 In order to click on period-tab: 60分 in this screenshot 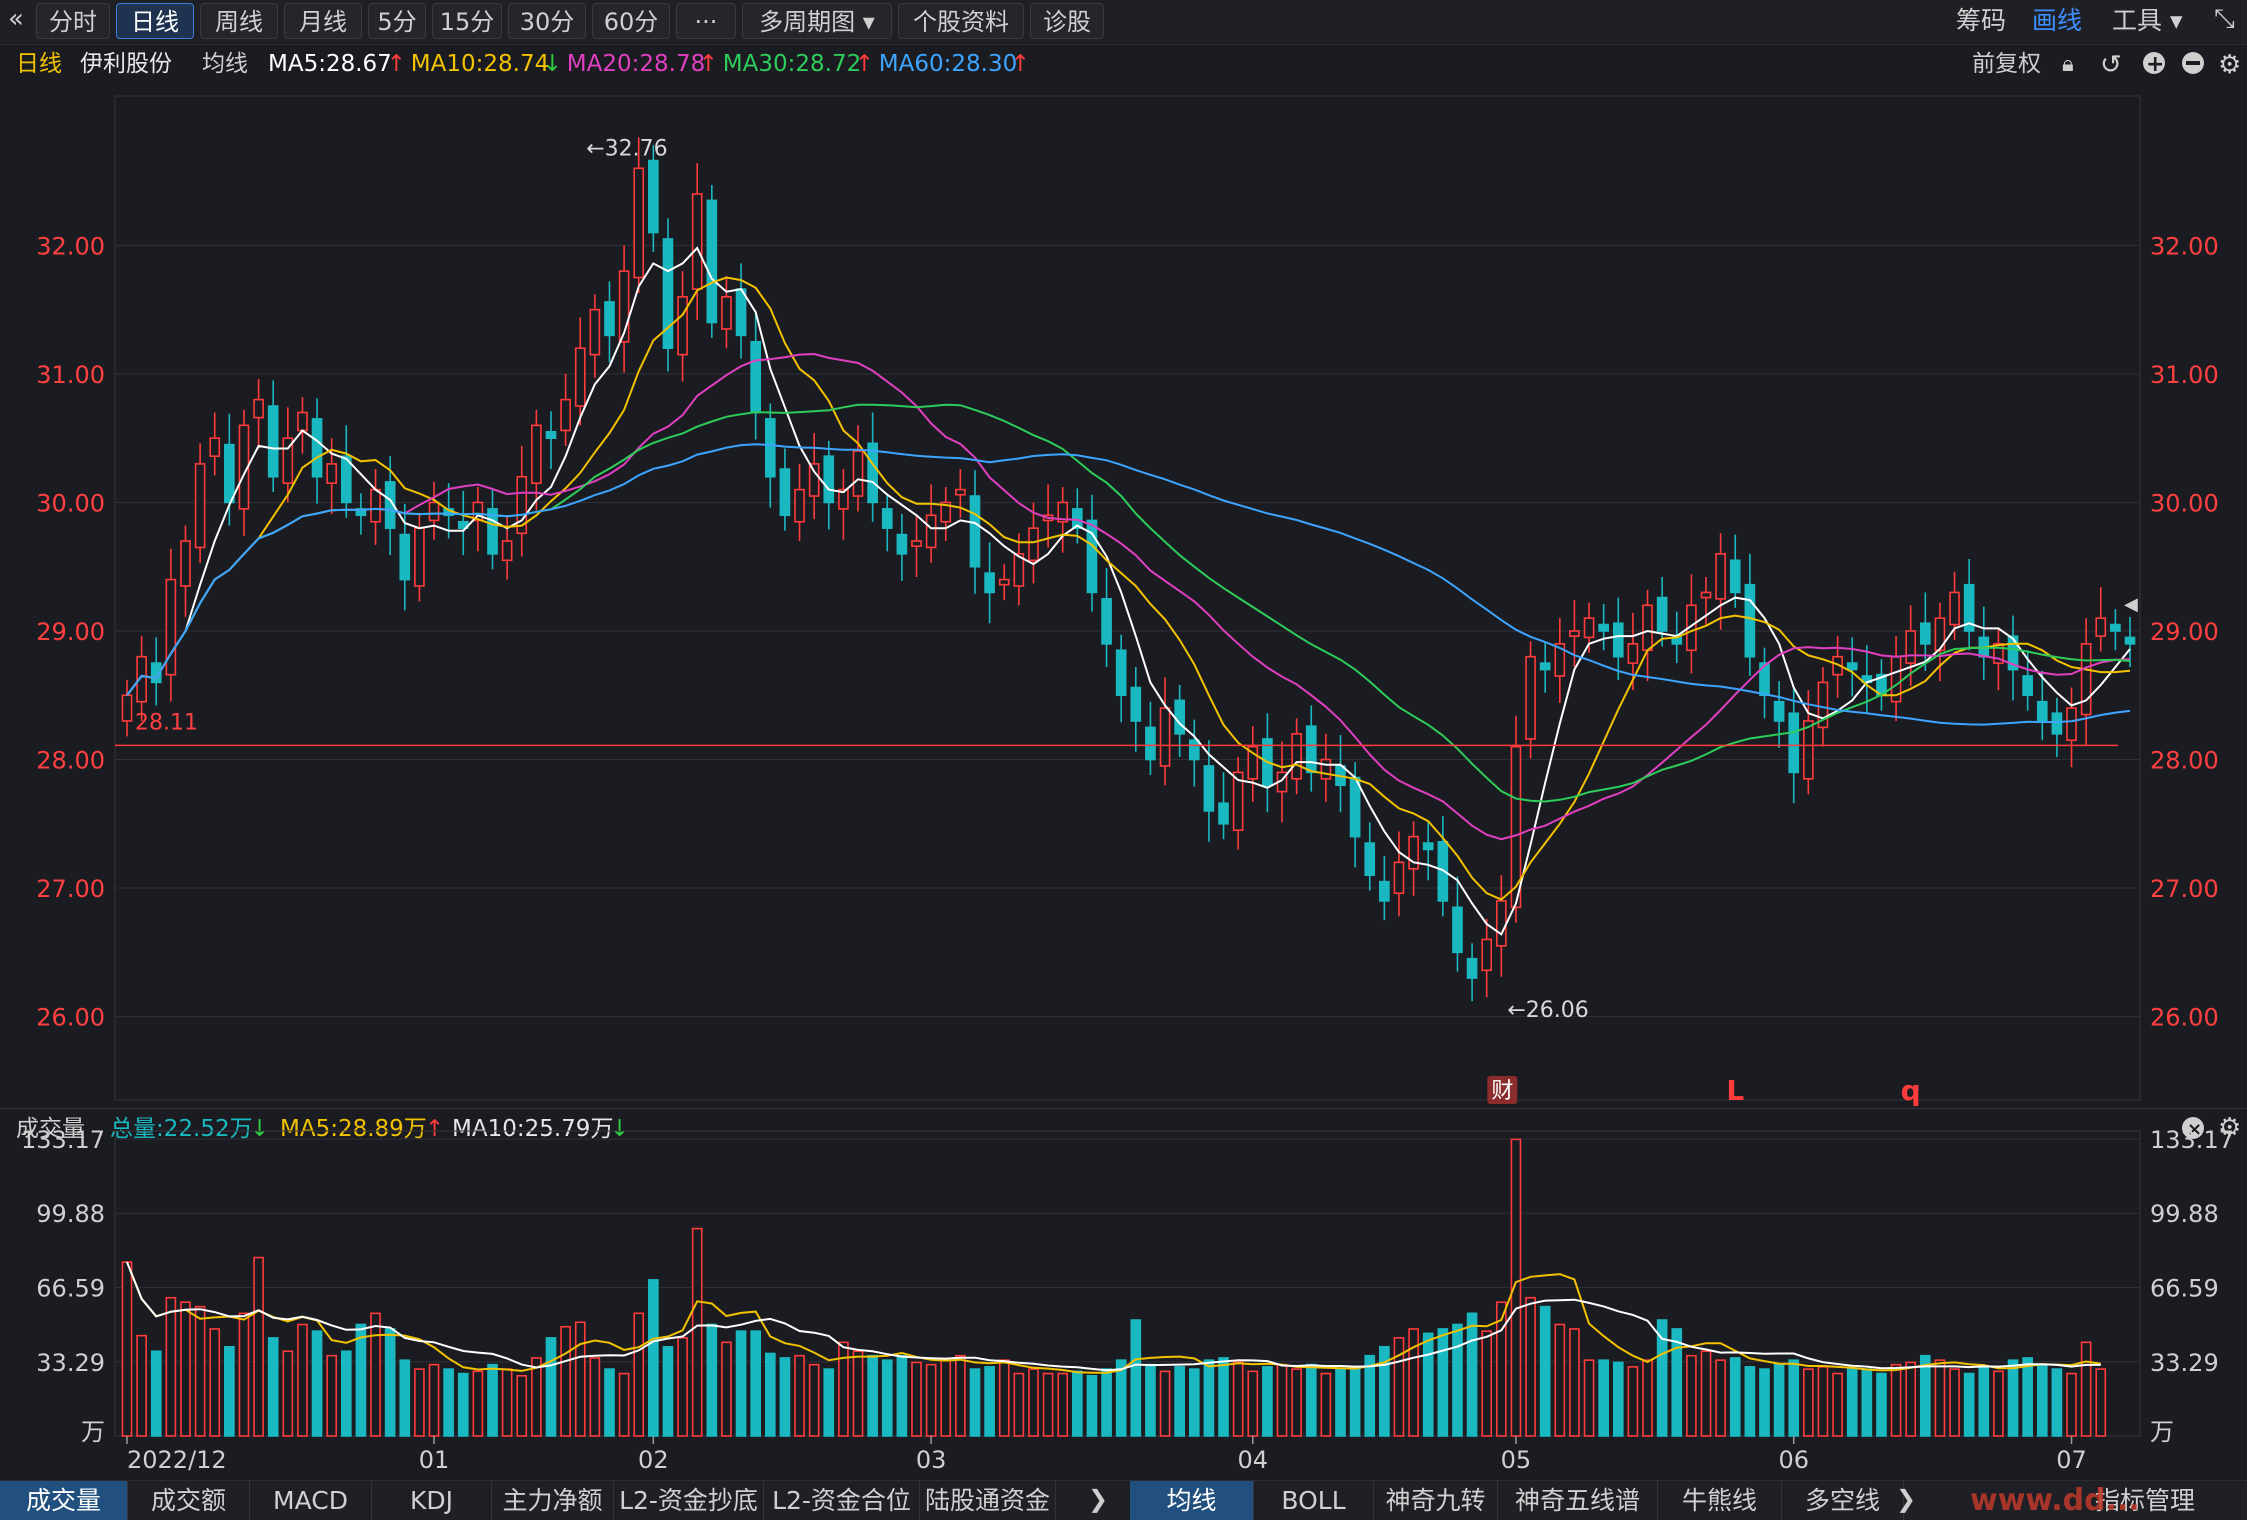, I will do `click(631, 21)`.